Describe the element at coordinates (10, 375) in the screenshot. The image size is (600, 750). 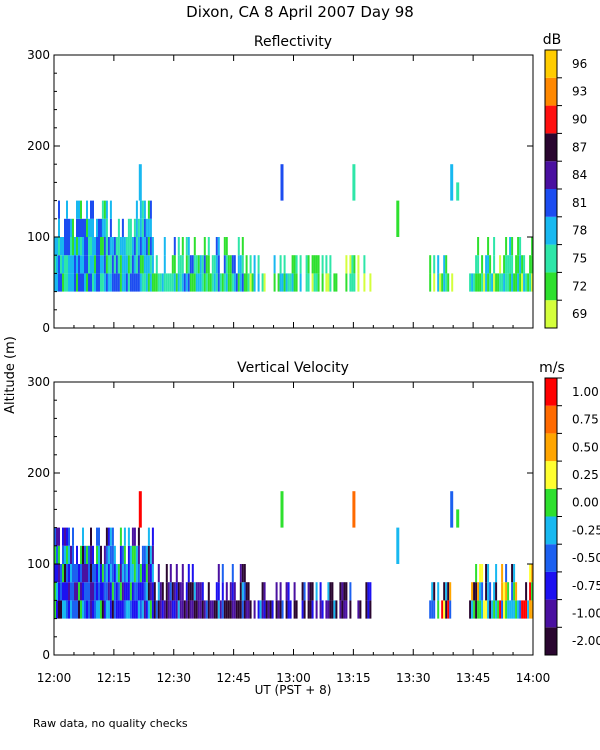
I see `y-axis-label: Altitude (m)` at that location.